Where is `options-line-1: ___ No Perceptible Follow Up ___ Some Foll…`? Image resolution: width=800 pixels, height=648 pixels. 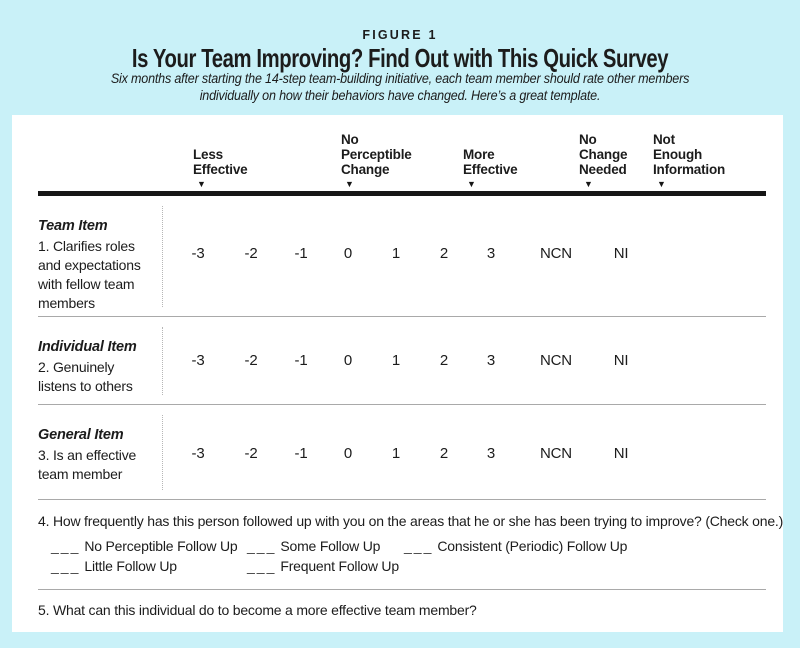 options-line-1: ___ No Perceptible Follow Up ___ Some Foll… is located at coordinates (339, 546).